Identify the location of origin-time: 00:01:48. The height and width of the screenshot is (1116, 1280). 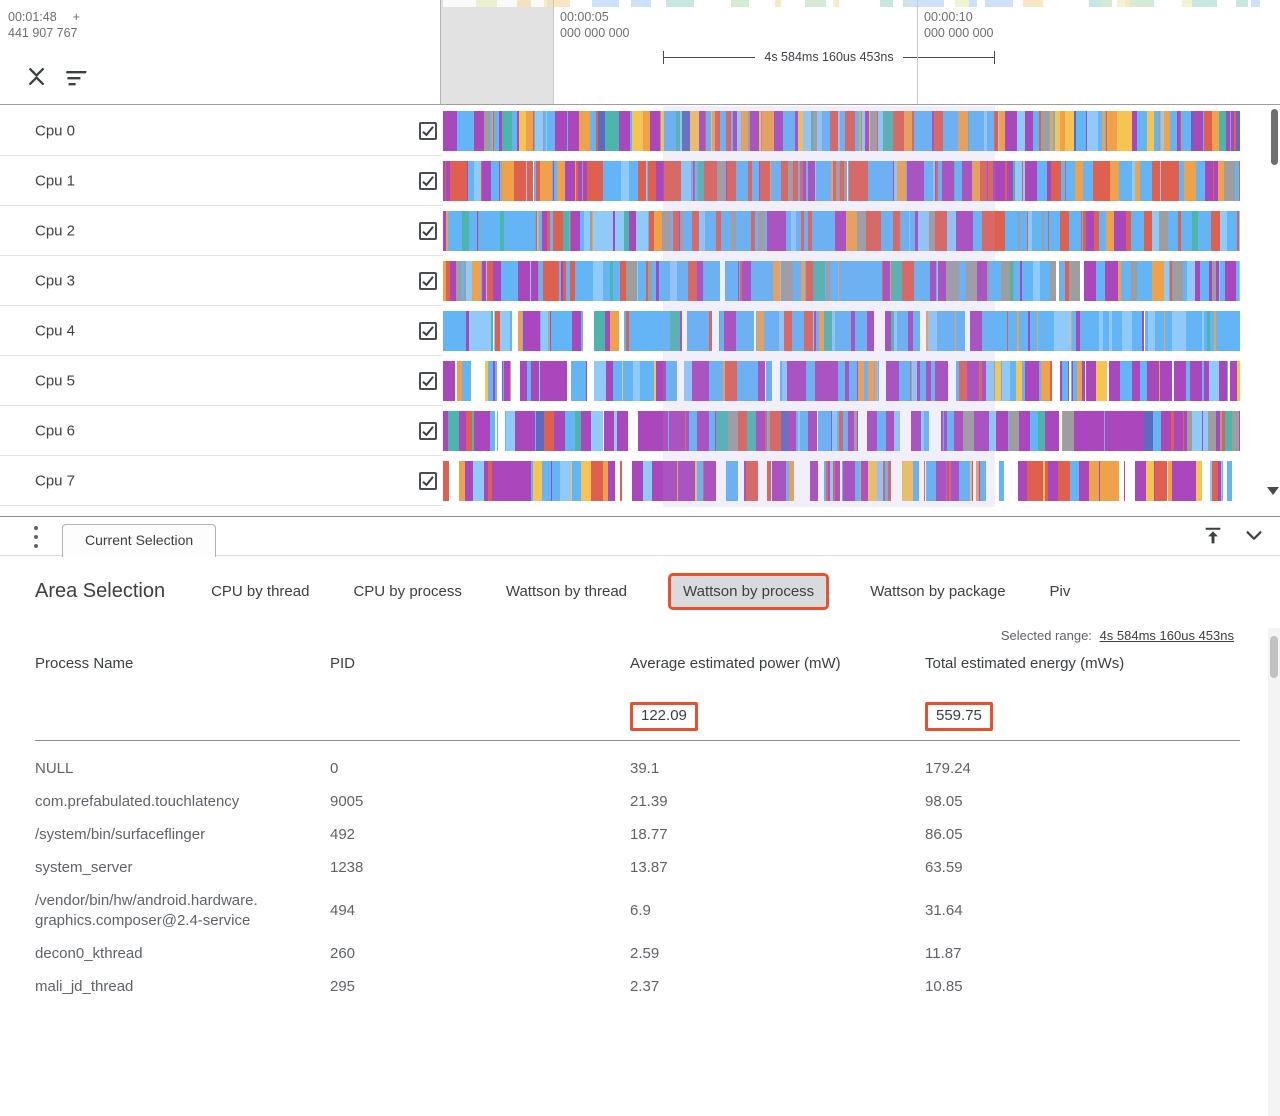
(32, 17).